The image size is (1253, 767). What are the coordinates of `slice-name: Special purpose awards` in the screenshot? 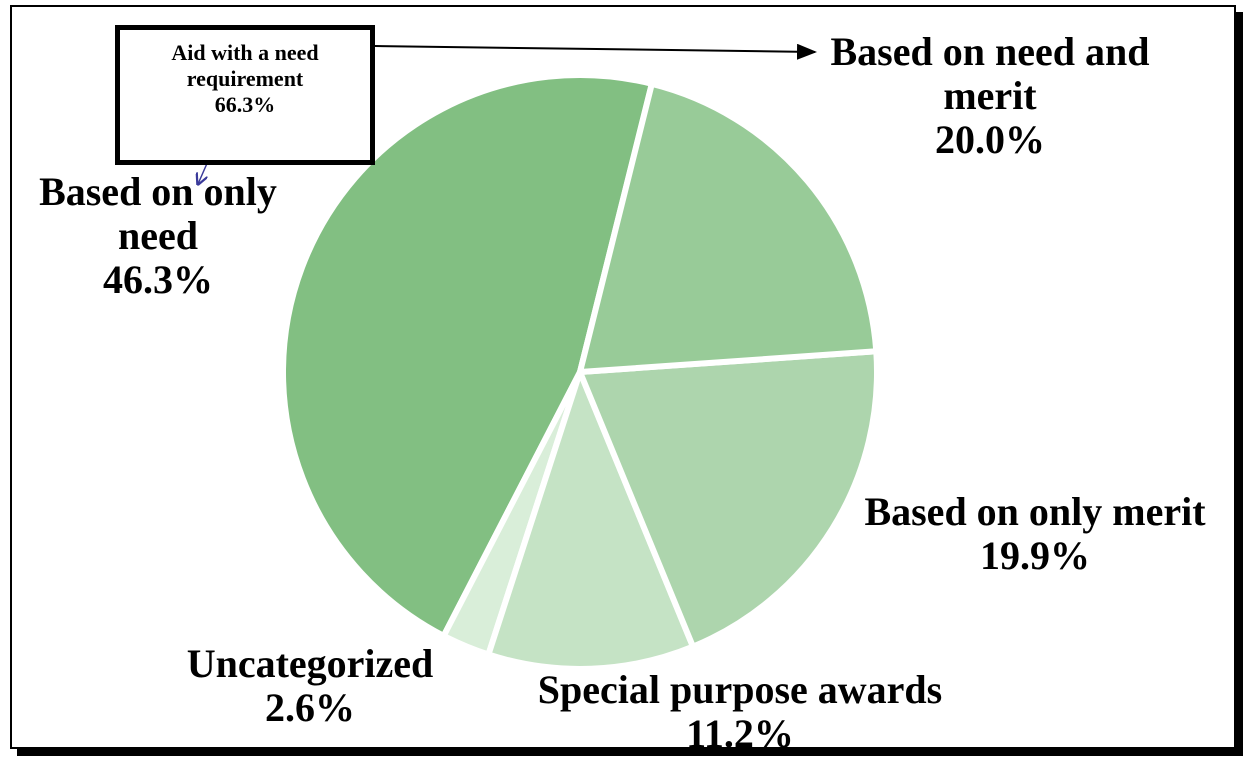 It's located at (740, 689).